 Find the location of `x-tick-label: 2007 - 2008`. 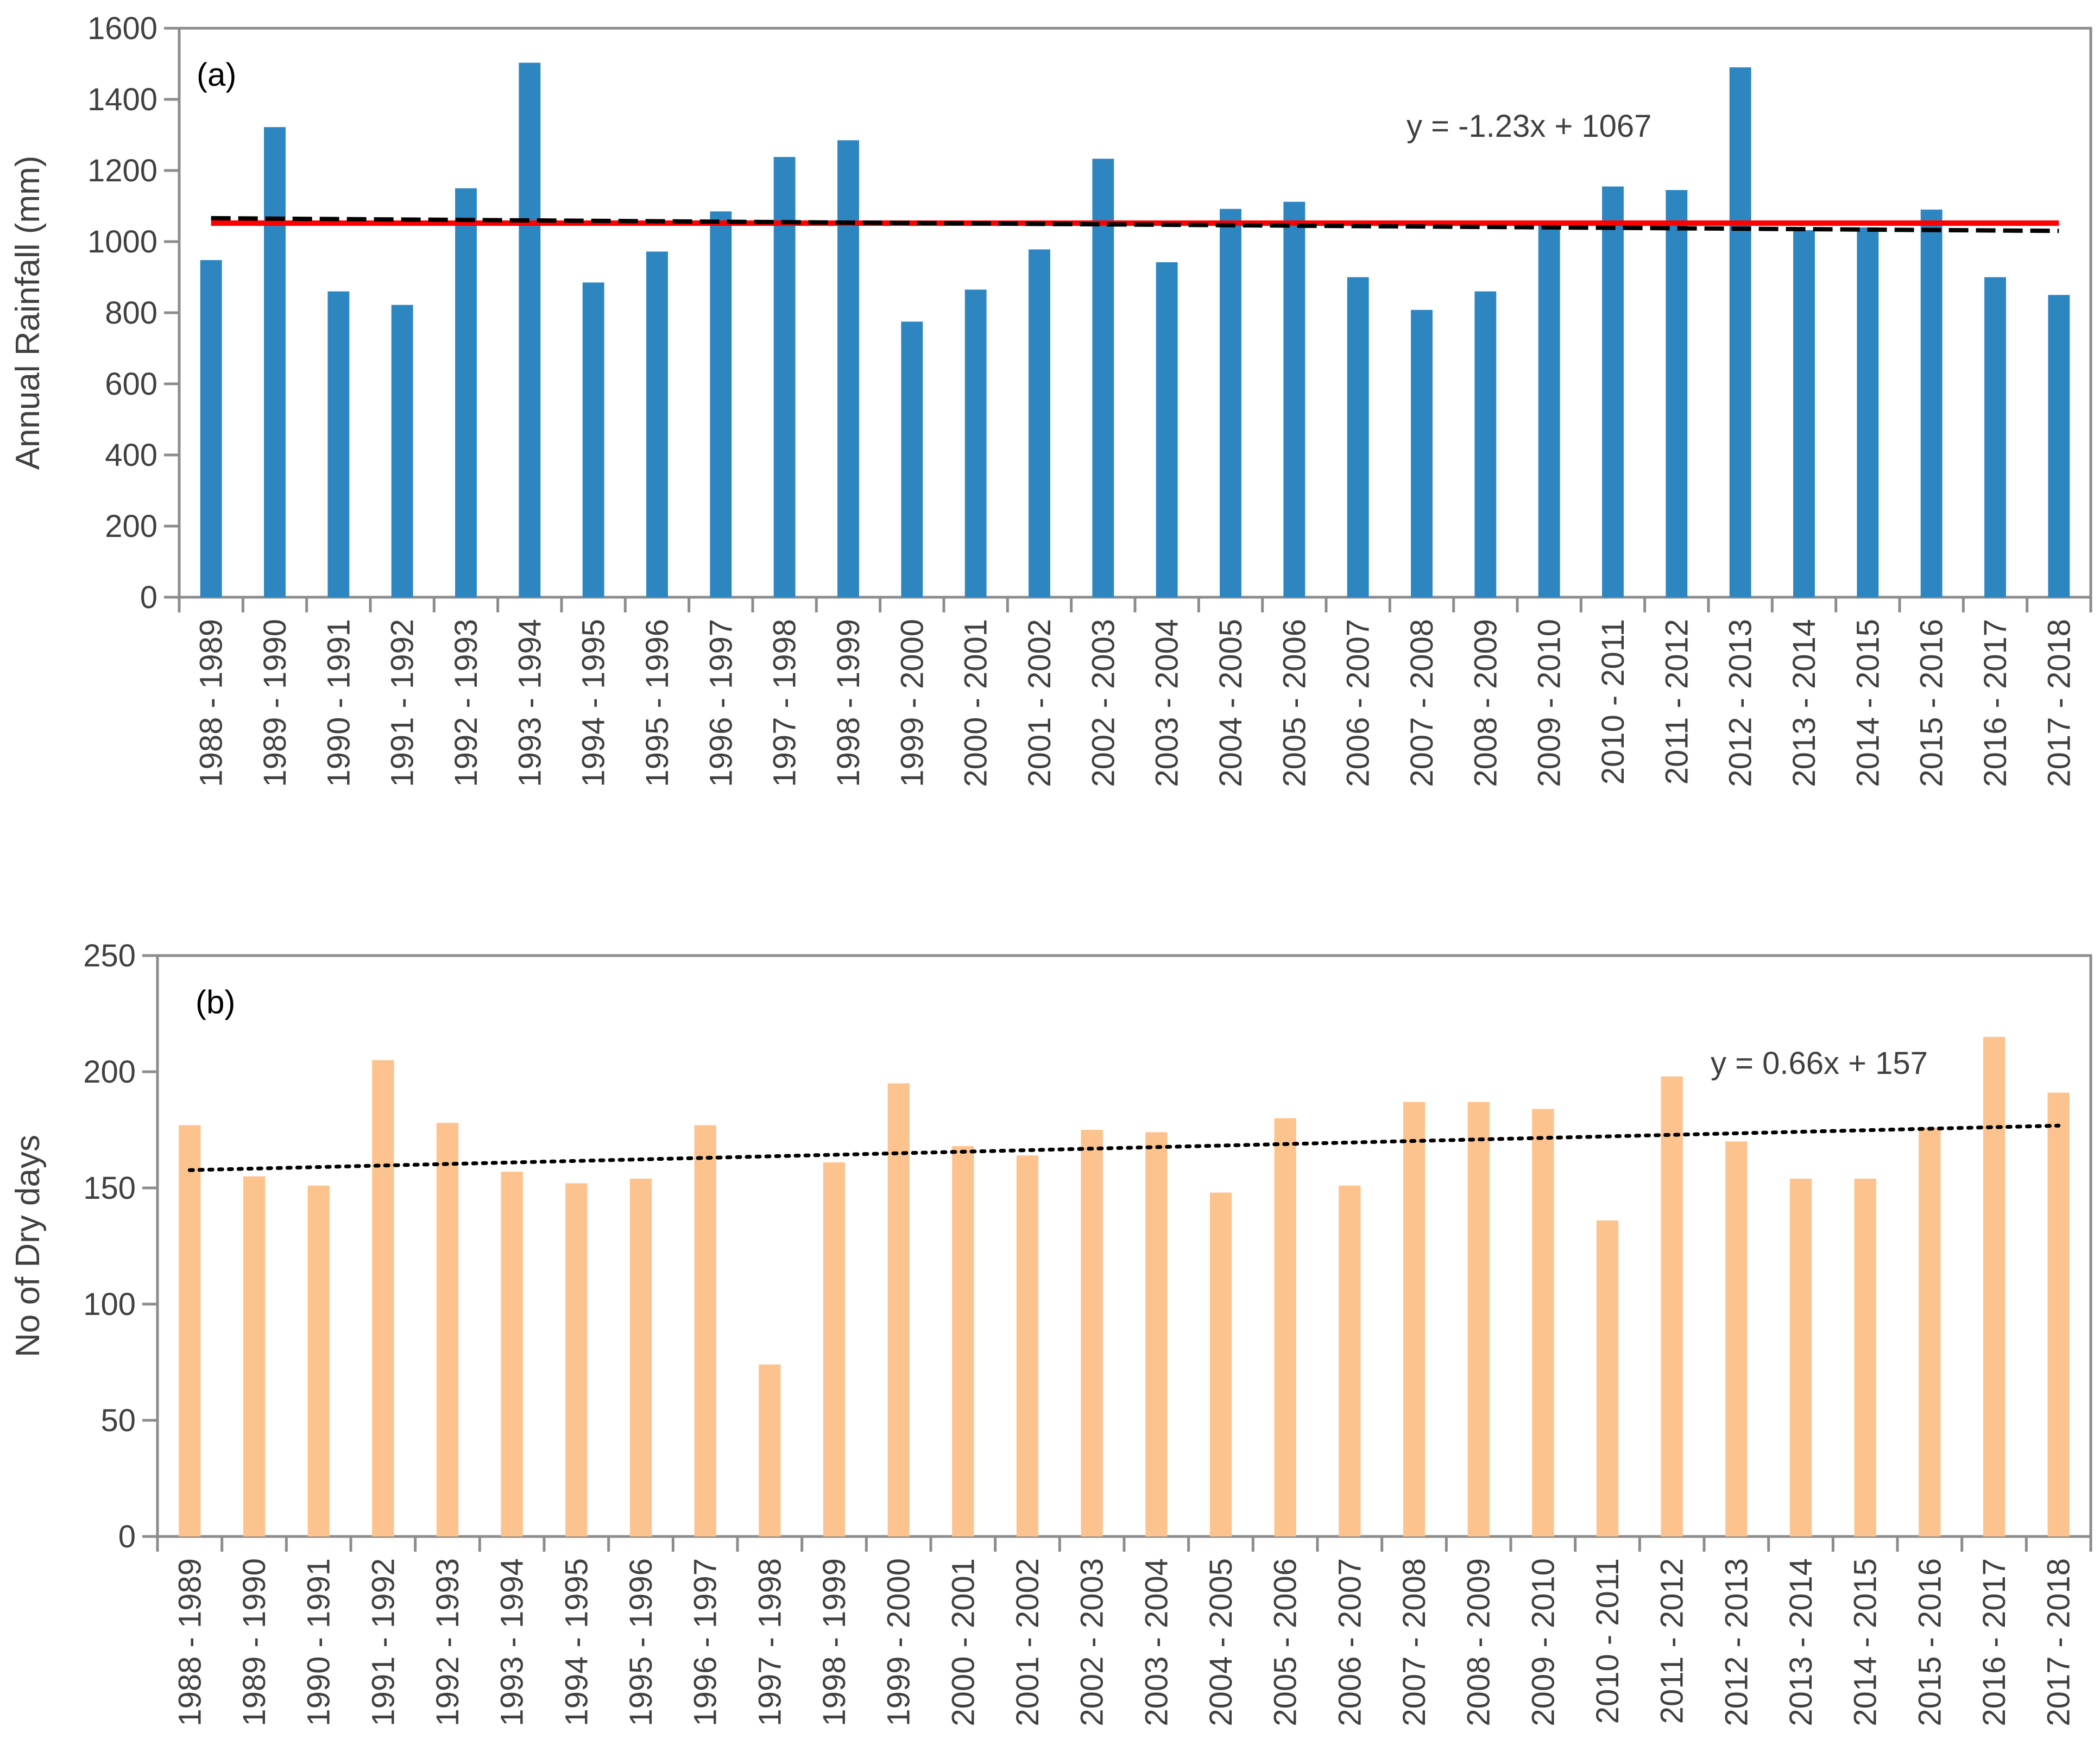

x-tick-label: 2007 - 2008 is located at coordinates (1422, 703).